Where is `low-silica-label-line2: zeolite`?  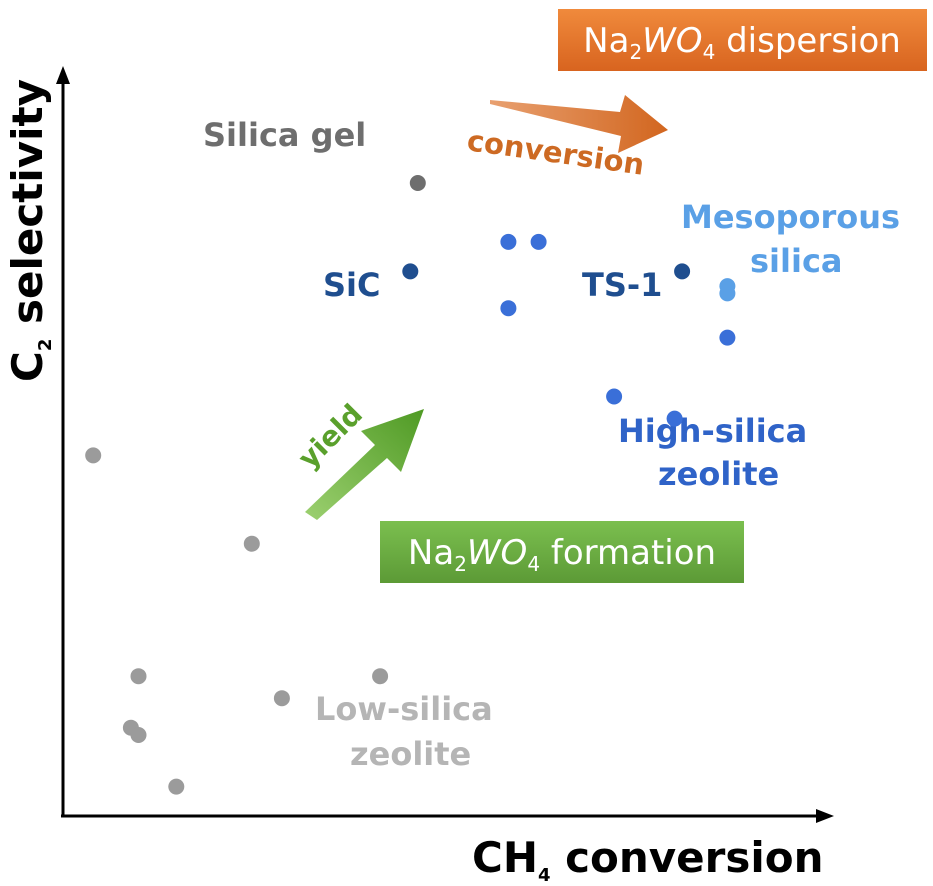 low-silica-label-line2: zeolite is located at coordinates (410, 754).